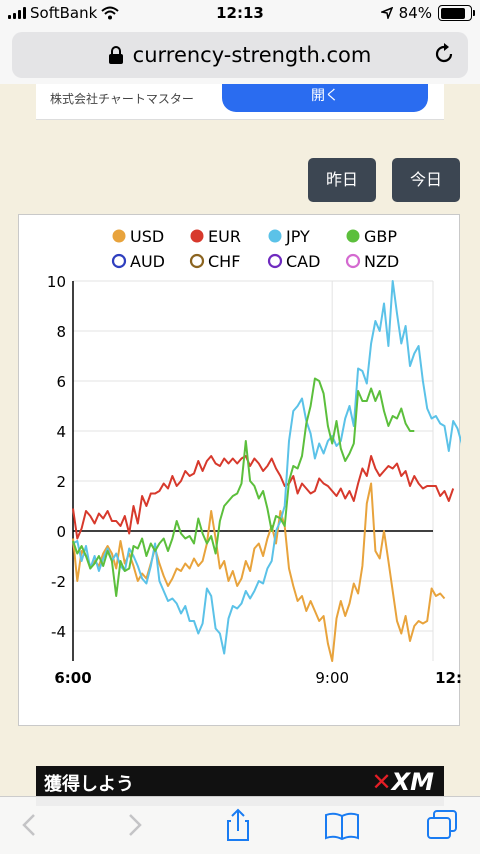 The image size is (480, 854). I want to click on y-tick-label: 2, so click(61, 482).